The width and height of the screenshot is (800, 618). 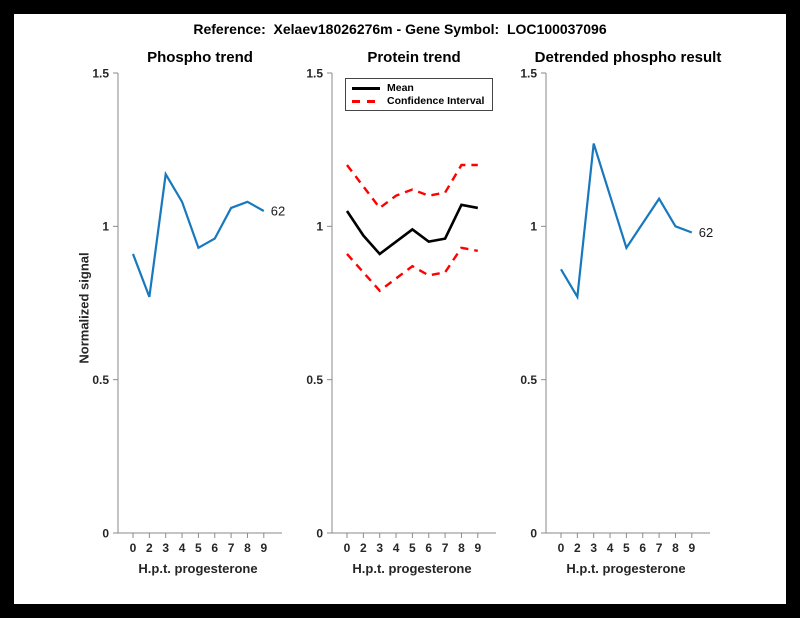 I want to click on confidence-interval-line-swatch, so click(x=366, y=101).